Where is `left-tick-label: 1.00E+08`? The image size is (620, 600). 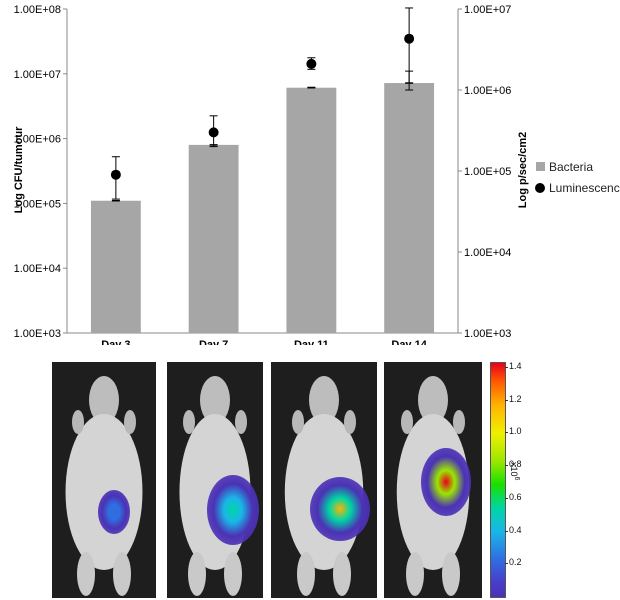
left-tick-label: 1.00E+08 is located at coordinates (37, 10).